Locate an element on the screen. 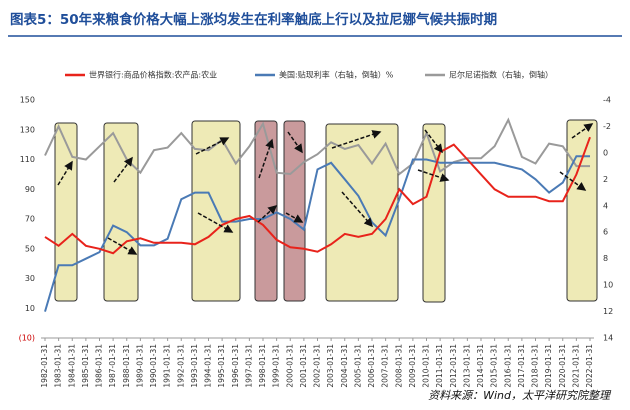 The image size is (630, 410). x-tick-label: 1982-01-31 is located at coordinates (44, 366).